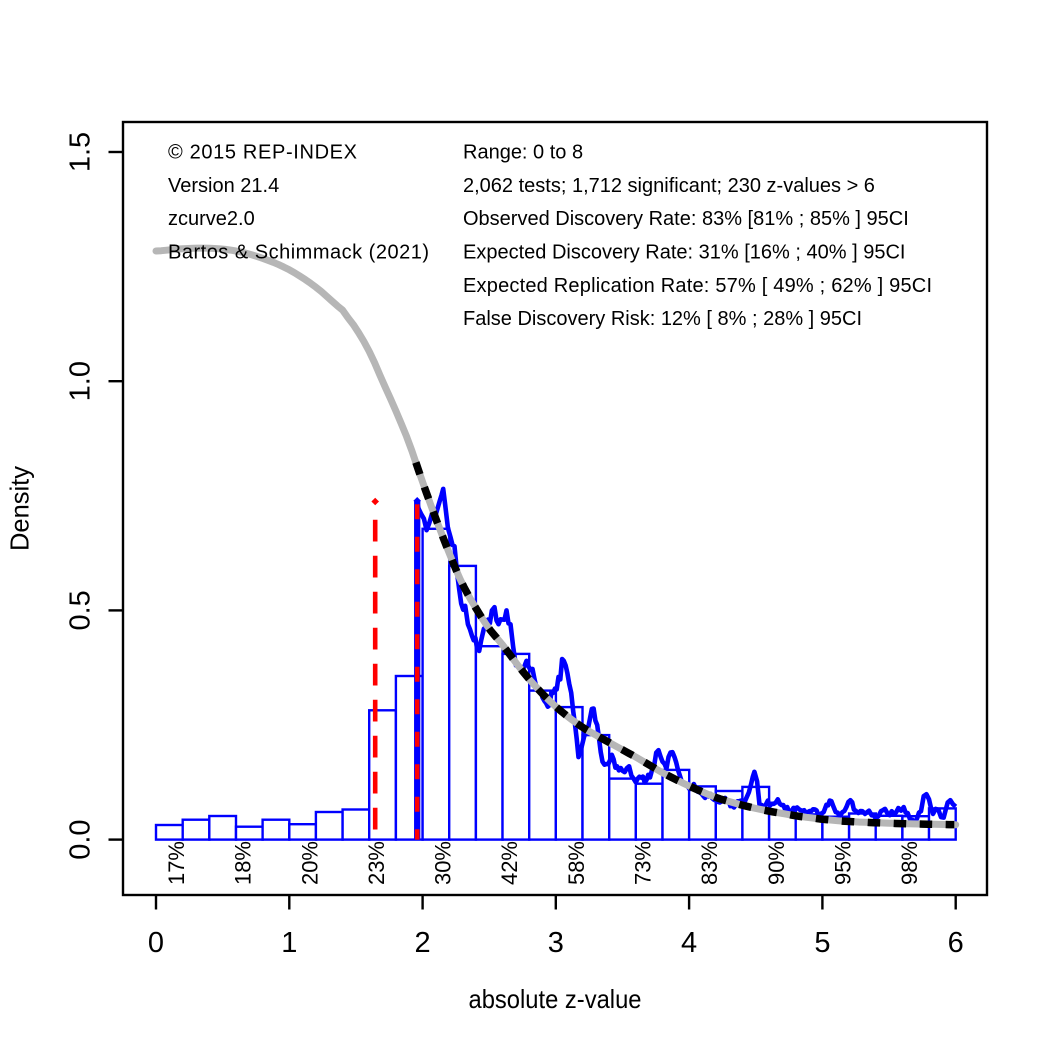 The height and width of the screenshot is (1049, 1050). I want to click on svg-text: 1.5, so click(81, 152).